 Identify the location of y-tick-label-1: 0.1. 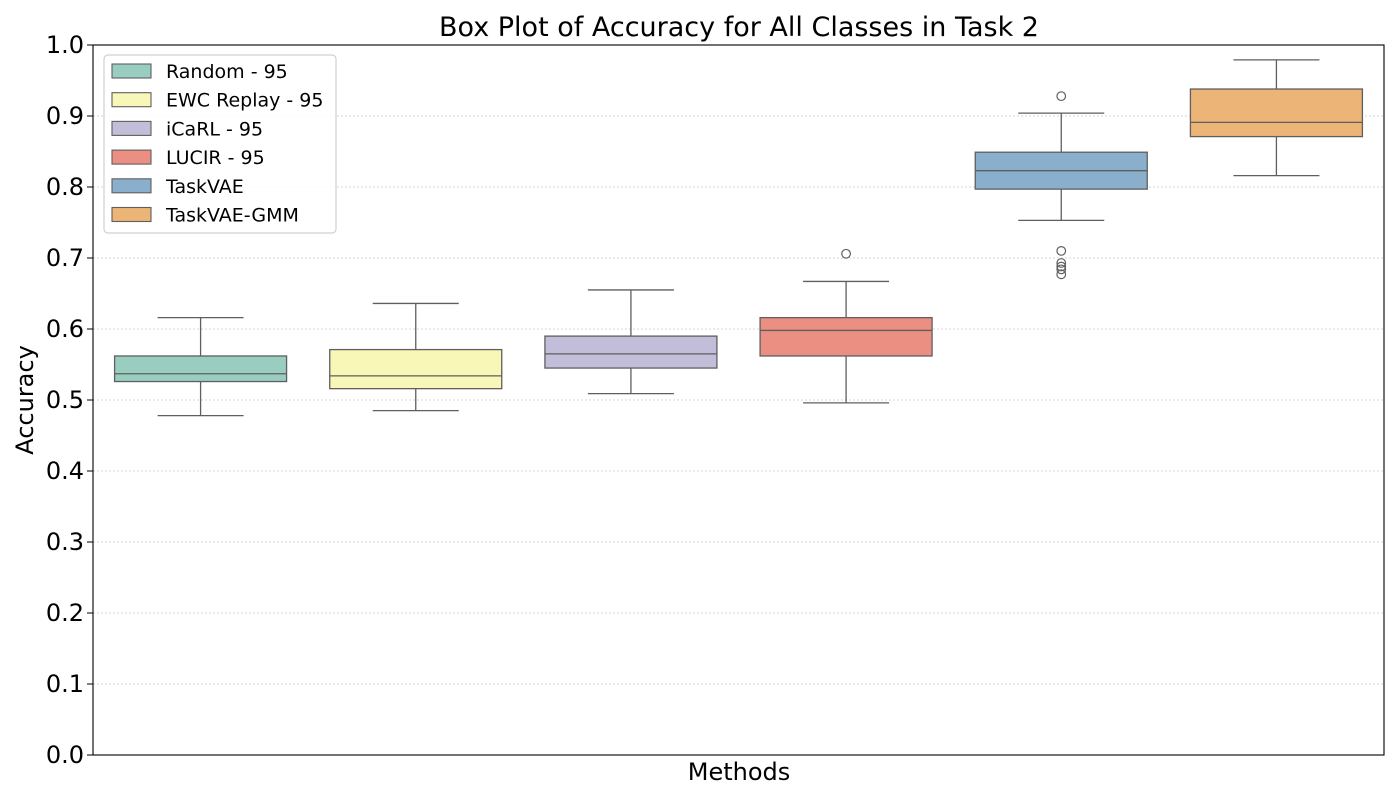
(65, 684).